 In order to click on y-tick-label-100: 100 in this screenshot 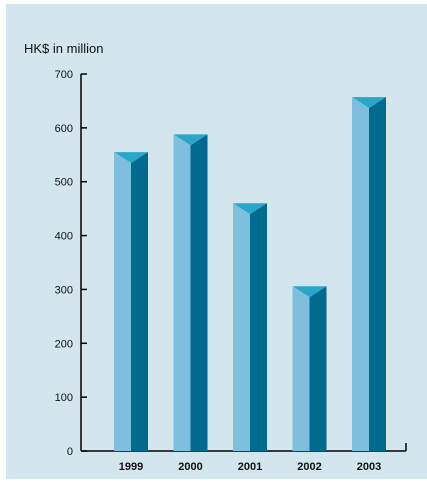, I will do `click(64, 398)`.